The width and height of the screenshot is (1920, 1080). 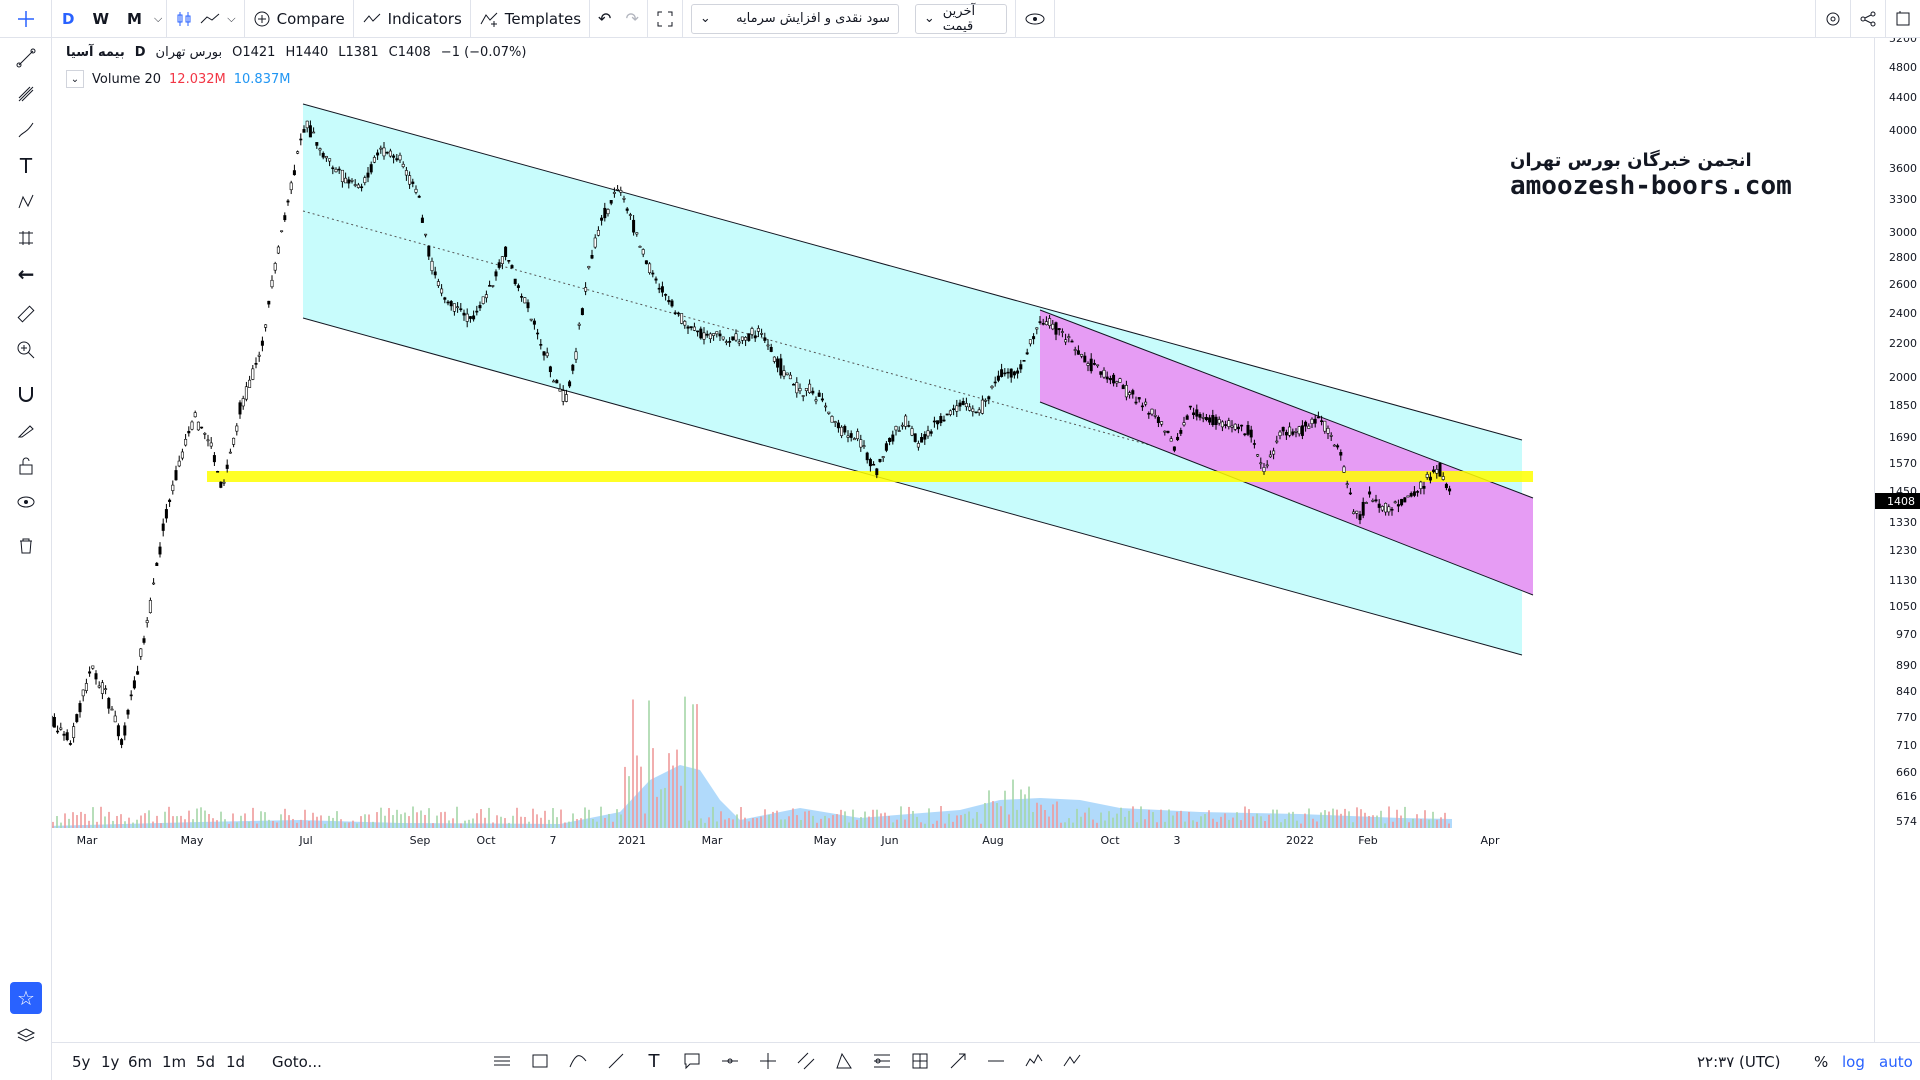 What do you see at coordinates (68, 18) in the screenshot?
I see `interval-d: D` at bounding box center [68, 18].